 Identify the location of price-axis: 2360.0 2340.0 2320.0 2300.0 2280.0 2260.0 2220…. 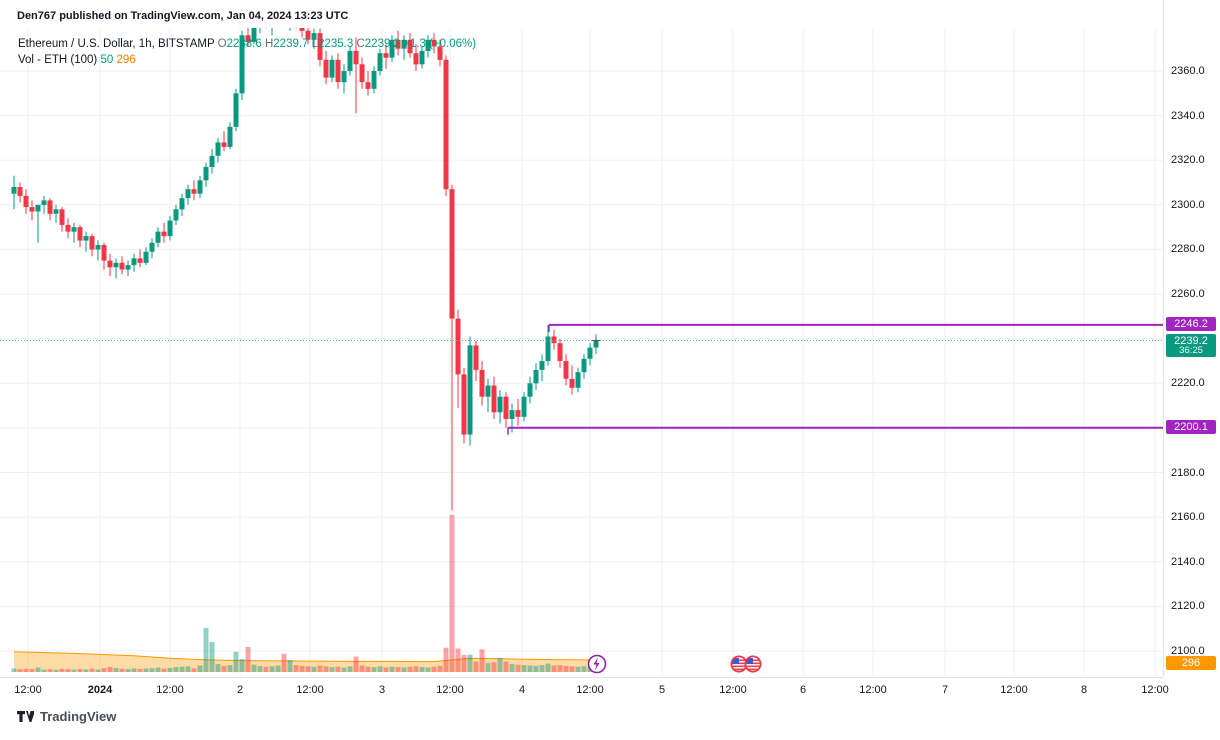
(1191, 338).